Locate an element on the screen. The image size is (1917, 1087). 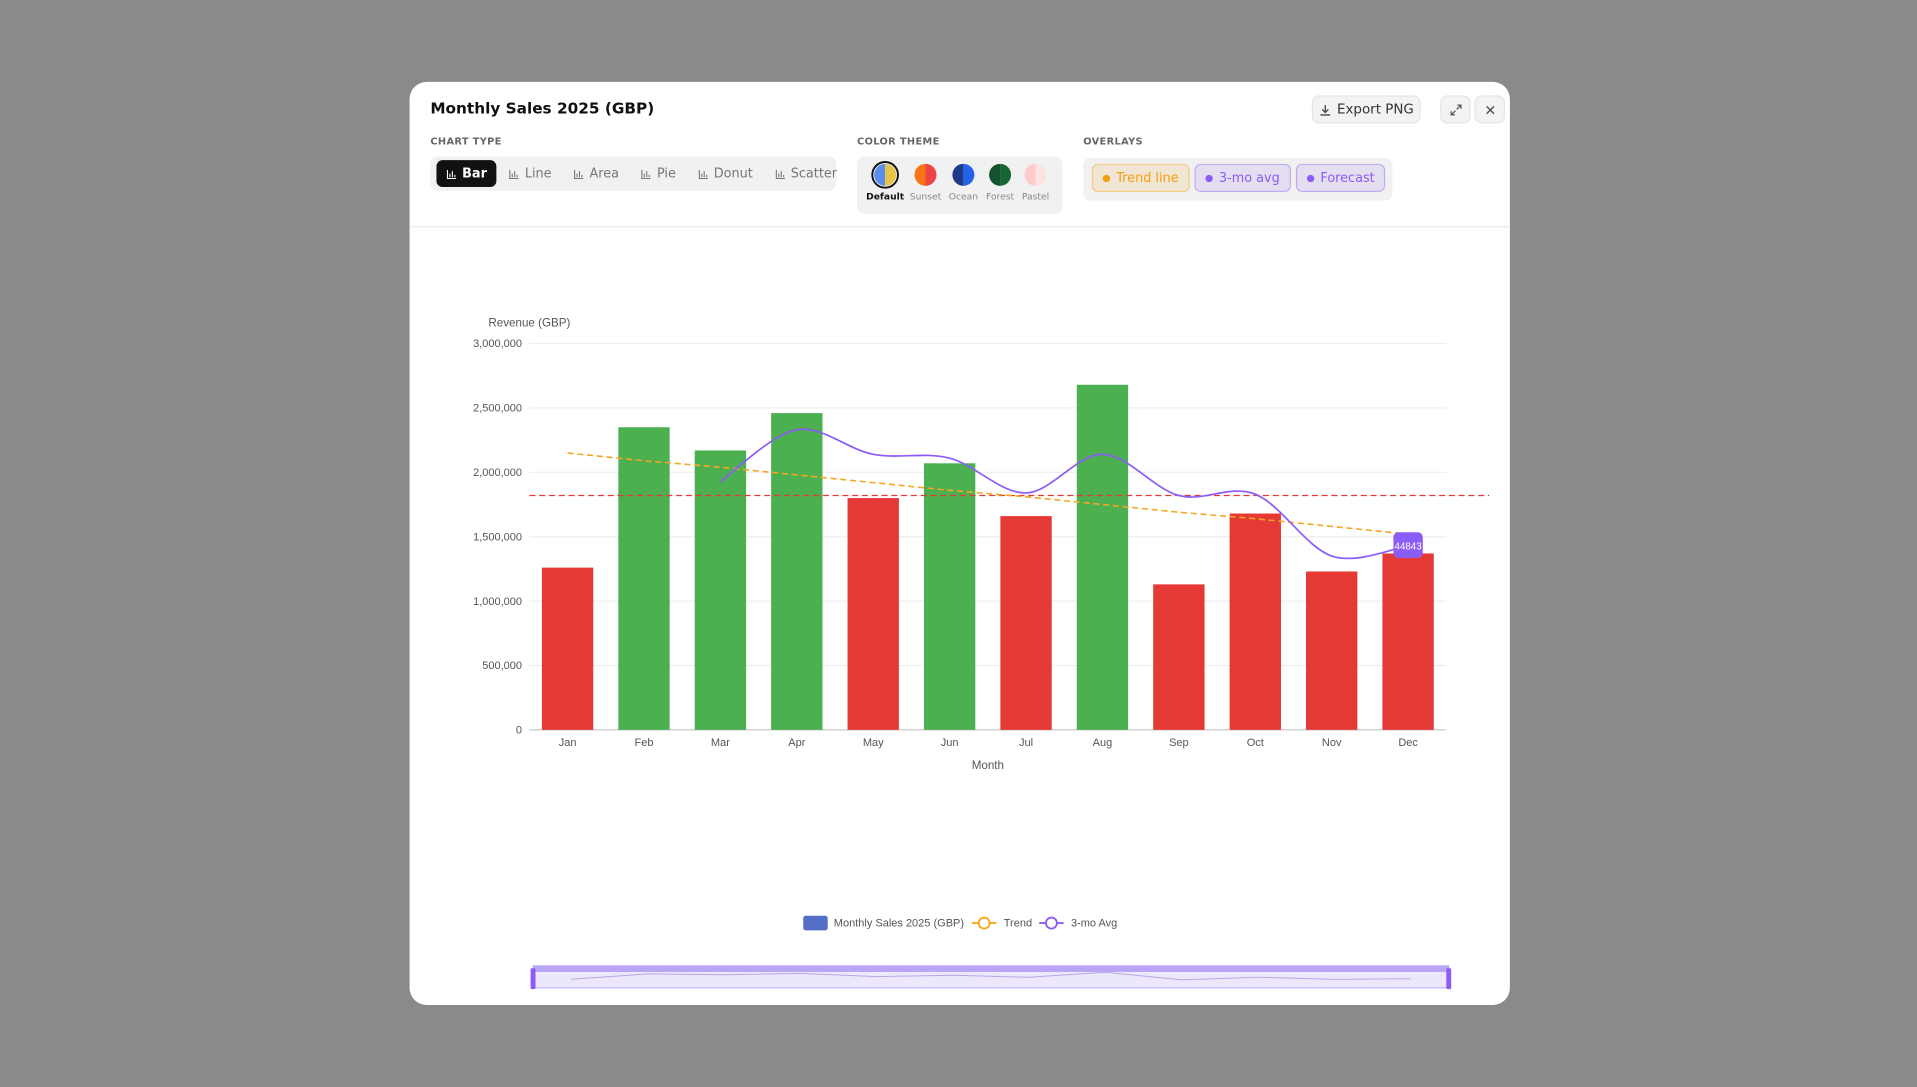
option-label: Line is located at coordinates (538, 173).